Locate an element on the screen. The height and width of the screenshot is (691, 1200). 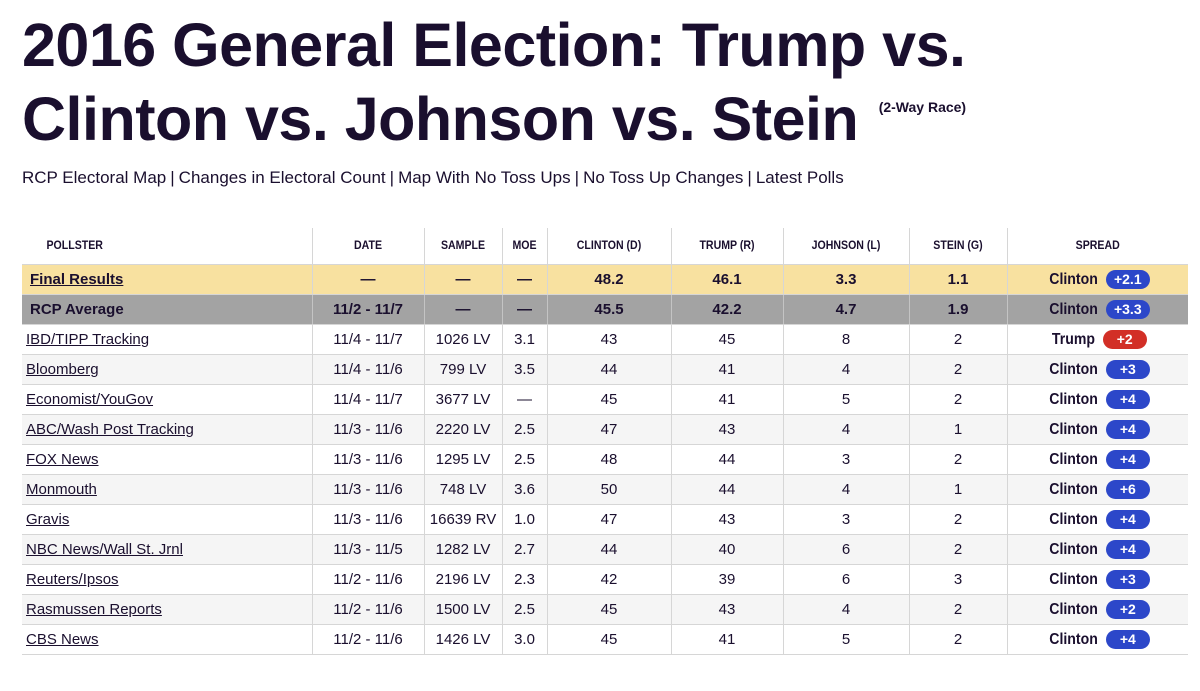
pollster-link: FOX News is located at coordinates (62, 459).